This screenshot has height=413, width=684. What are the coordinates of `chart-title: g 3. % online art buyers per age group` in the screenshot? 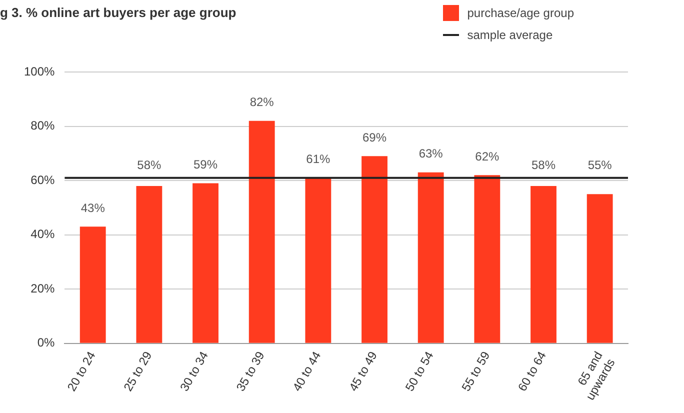 It's located at (118, 12).